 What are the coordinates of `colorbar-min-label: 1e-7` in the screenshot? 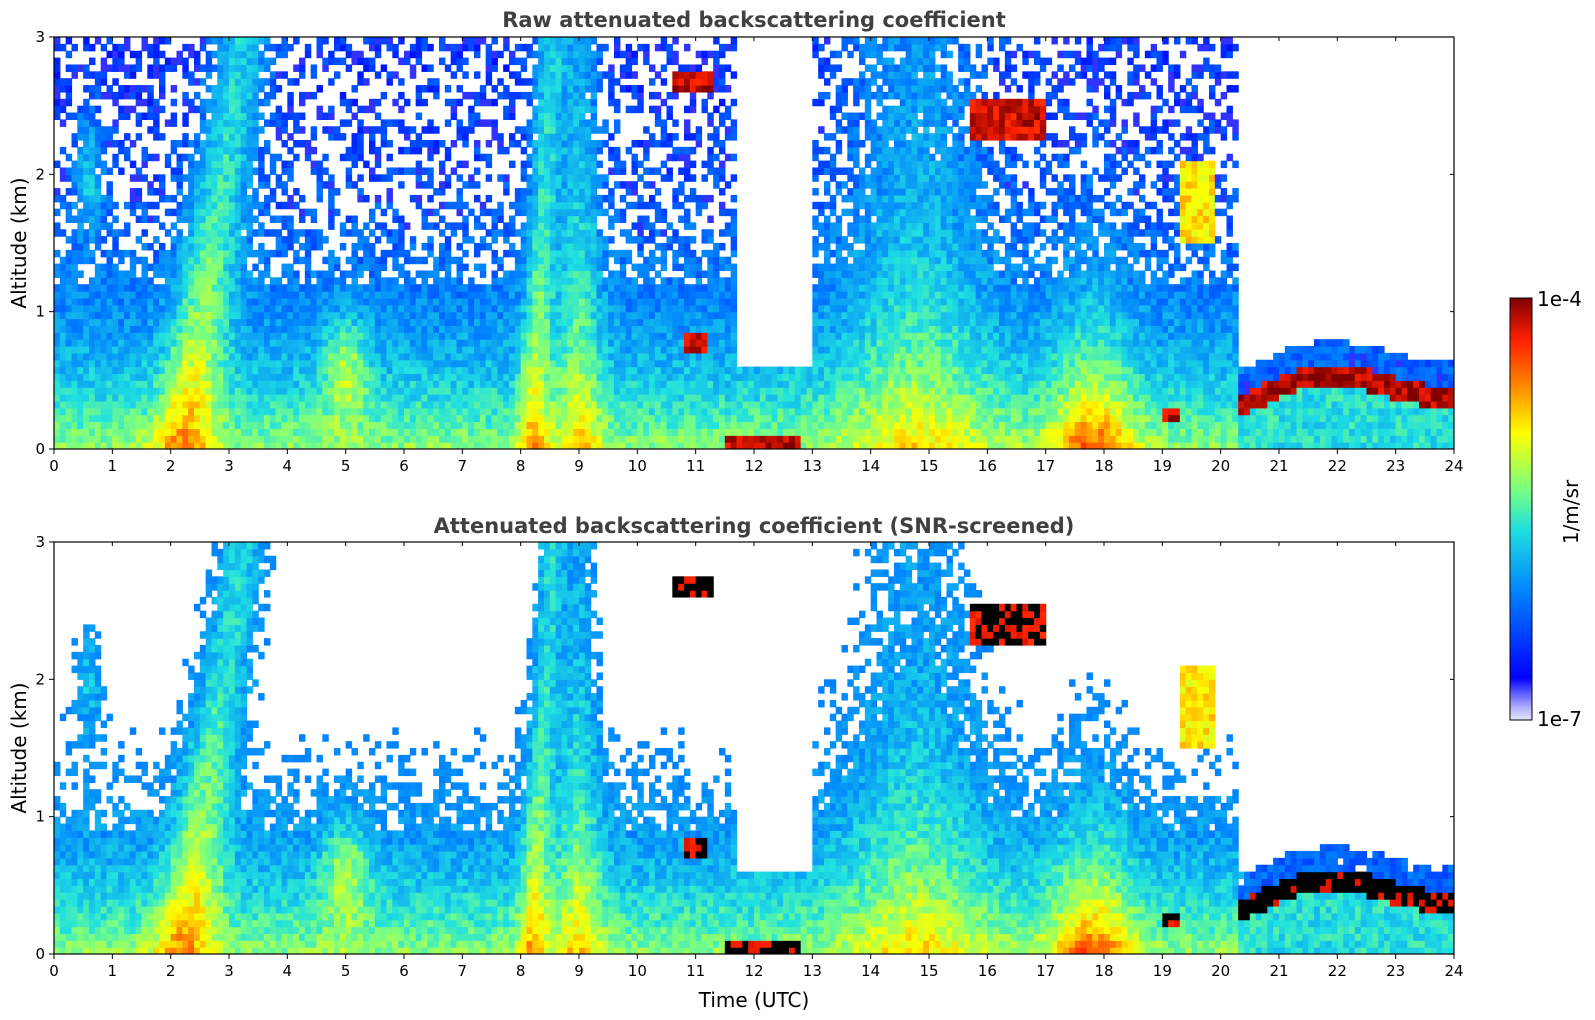 It's located at (1559, 719).